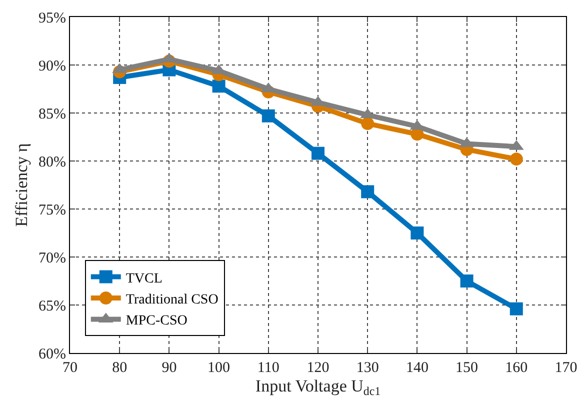 This screenshot has width=587, height=403. I want to click on y-tick-label: 80%, so click(52, 162).